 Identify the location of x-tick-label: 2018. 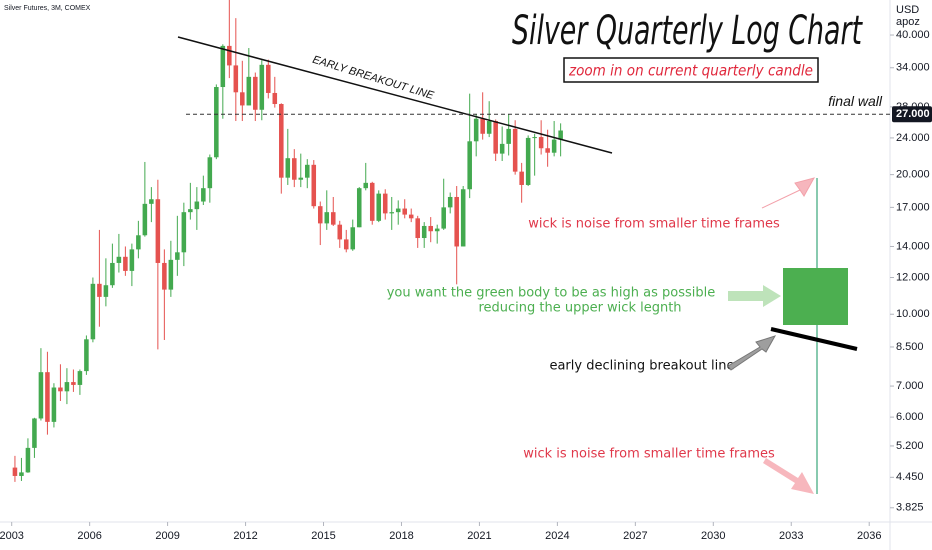
(401, 536).